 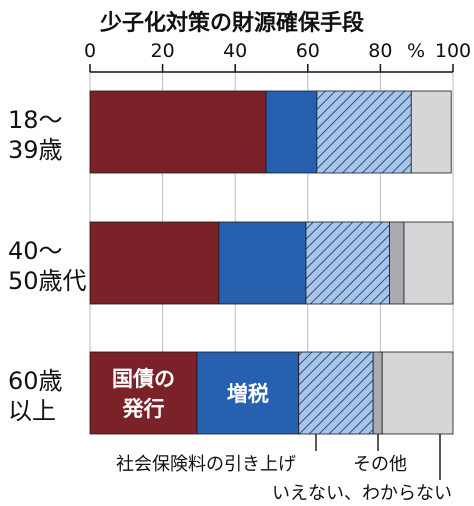 What do you see at coordinates (143, 409) in the screenshot?
I see `in-bar-label-0-1: 発行` at bounding box center [143, 409].